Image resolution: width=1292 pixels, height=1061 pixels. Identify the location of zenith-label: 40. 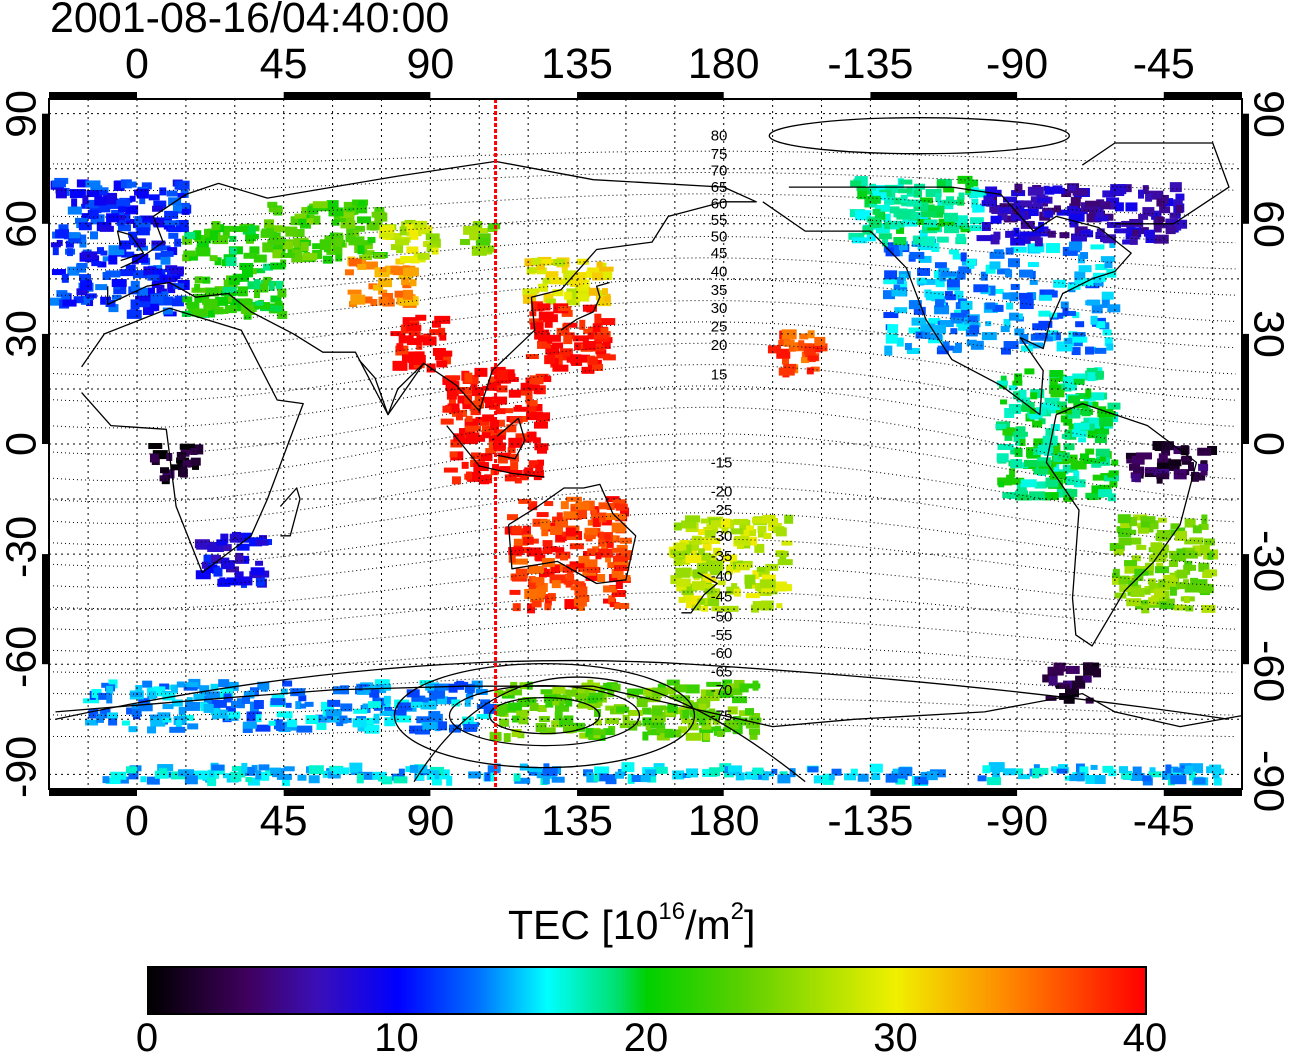
(719, 272).